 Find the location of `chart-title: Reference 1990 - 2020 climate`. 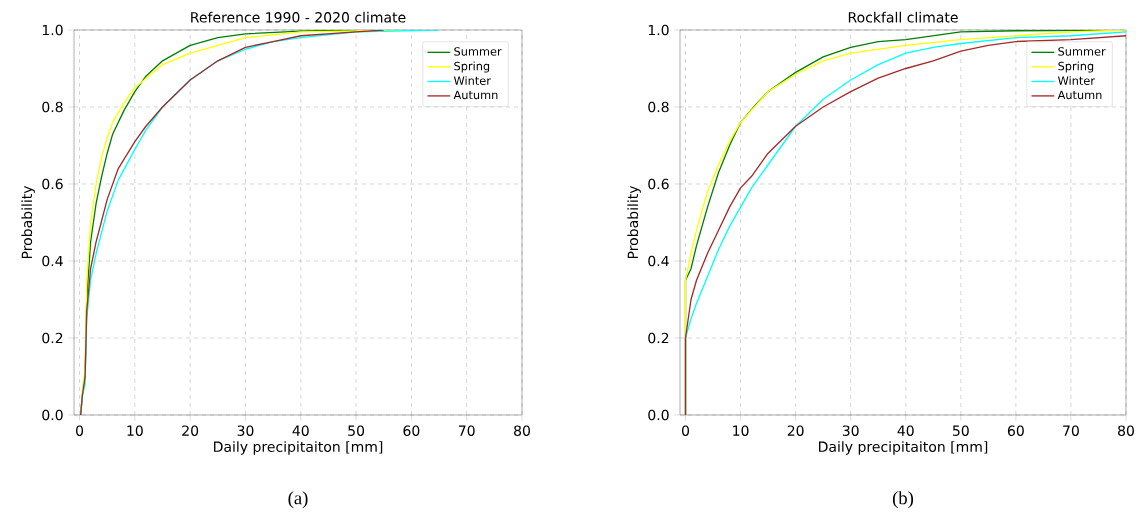

chart-title: Reference 1990 - 2020 climate is located at coordinates (298, 17).